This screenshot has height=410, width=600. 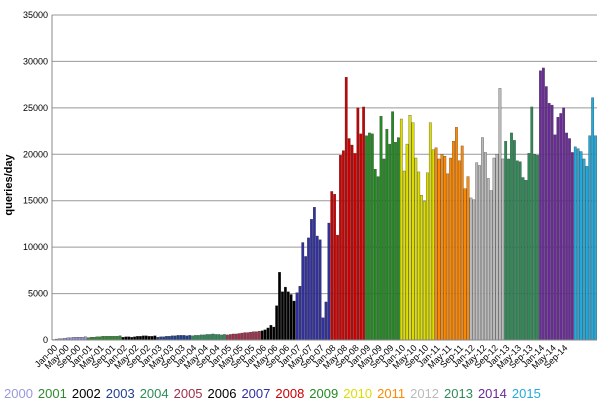 I want to click on legend-item-2011: 2011, so click(x=391, y=393).